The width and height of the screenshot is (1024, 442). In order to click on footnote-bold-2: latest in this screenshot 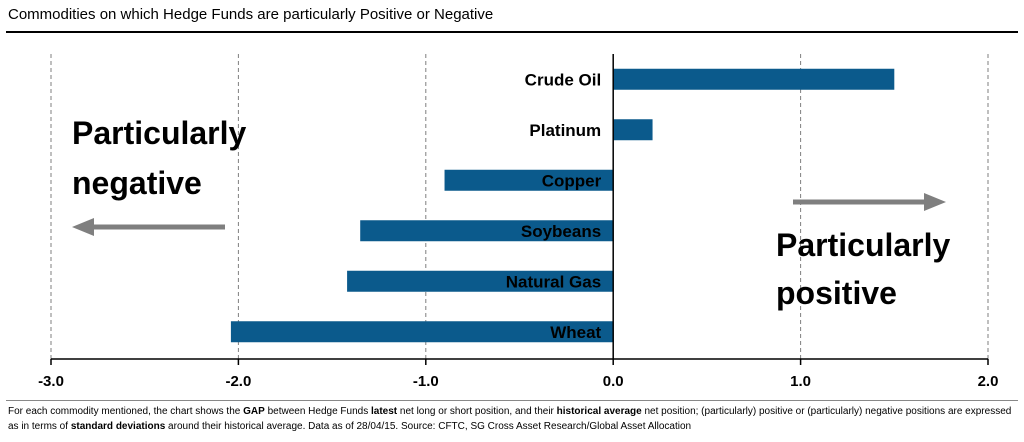, I will do `click(384, 411)`.